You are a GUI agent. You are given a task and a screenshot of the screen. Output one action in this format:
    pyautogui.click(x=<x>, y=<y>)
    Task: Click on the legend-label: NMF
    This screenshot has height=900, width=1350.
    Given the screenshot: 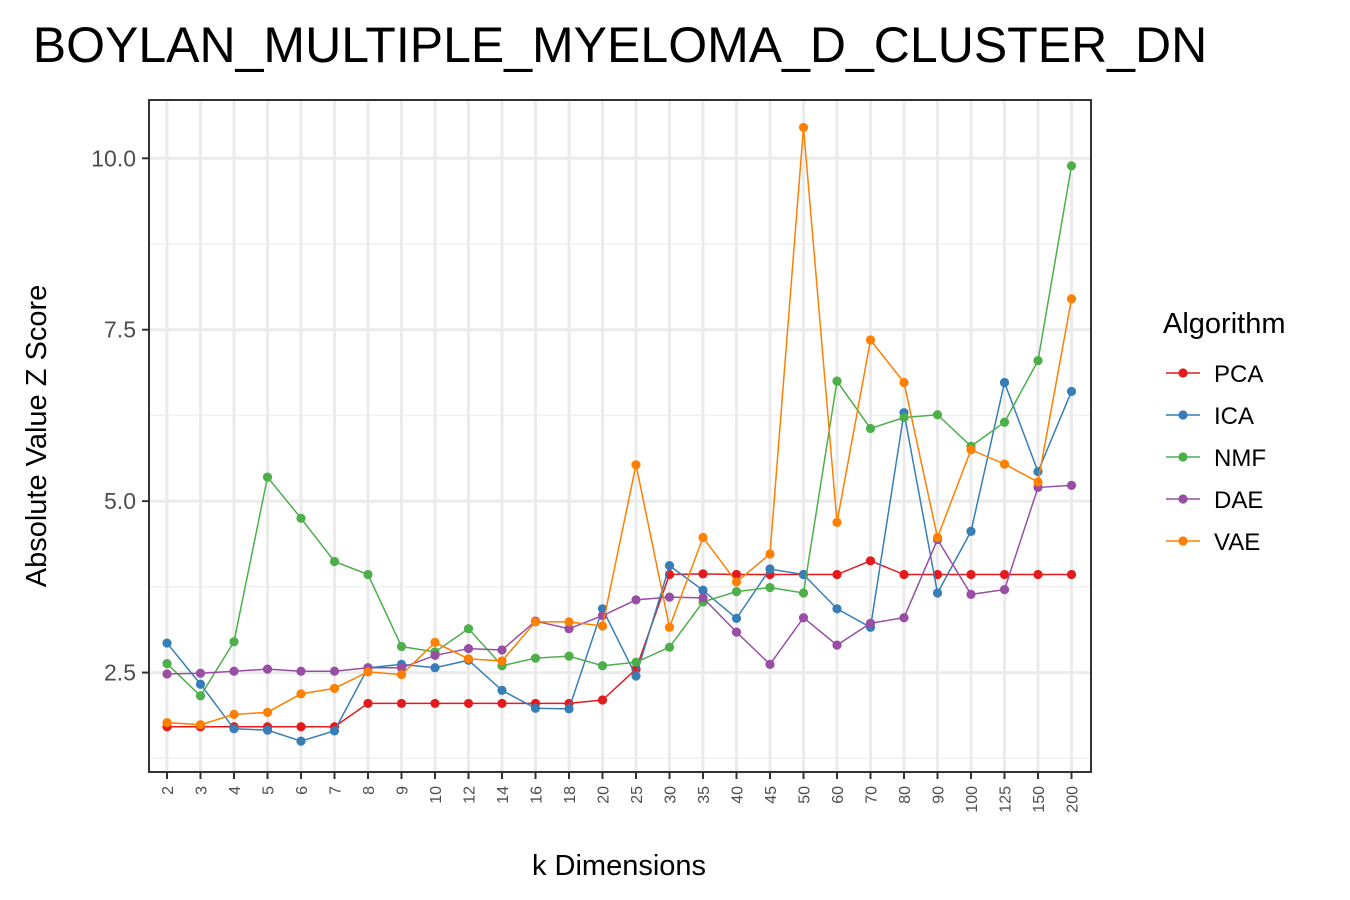 What is the action you would take?
    pyautogui.click(x=1240, y=458)
    